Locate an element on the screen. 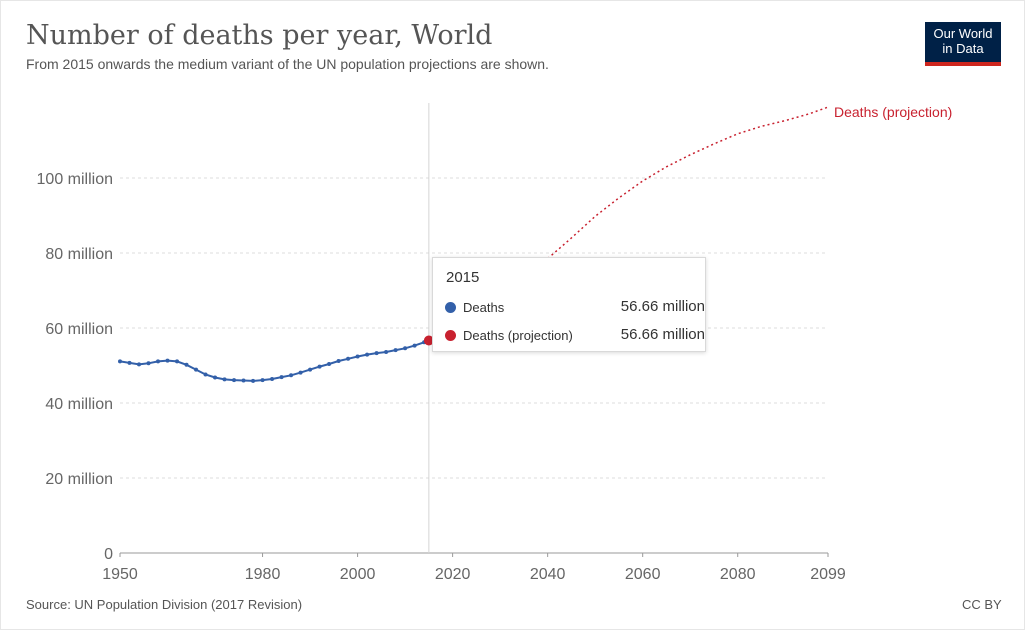  y-tick-label: 20 million is located at coordinates (79, 479).